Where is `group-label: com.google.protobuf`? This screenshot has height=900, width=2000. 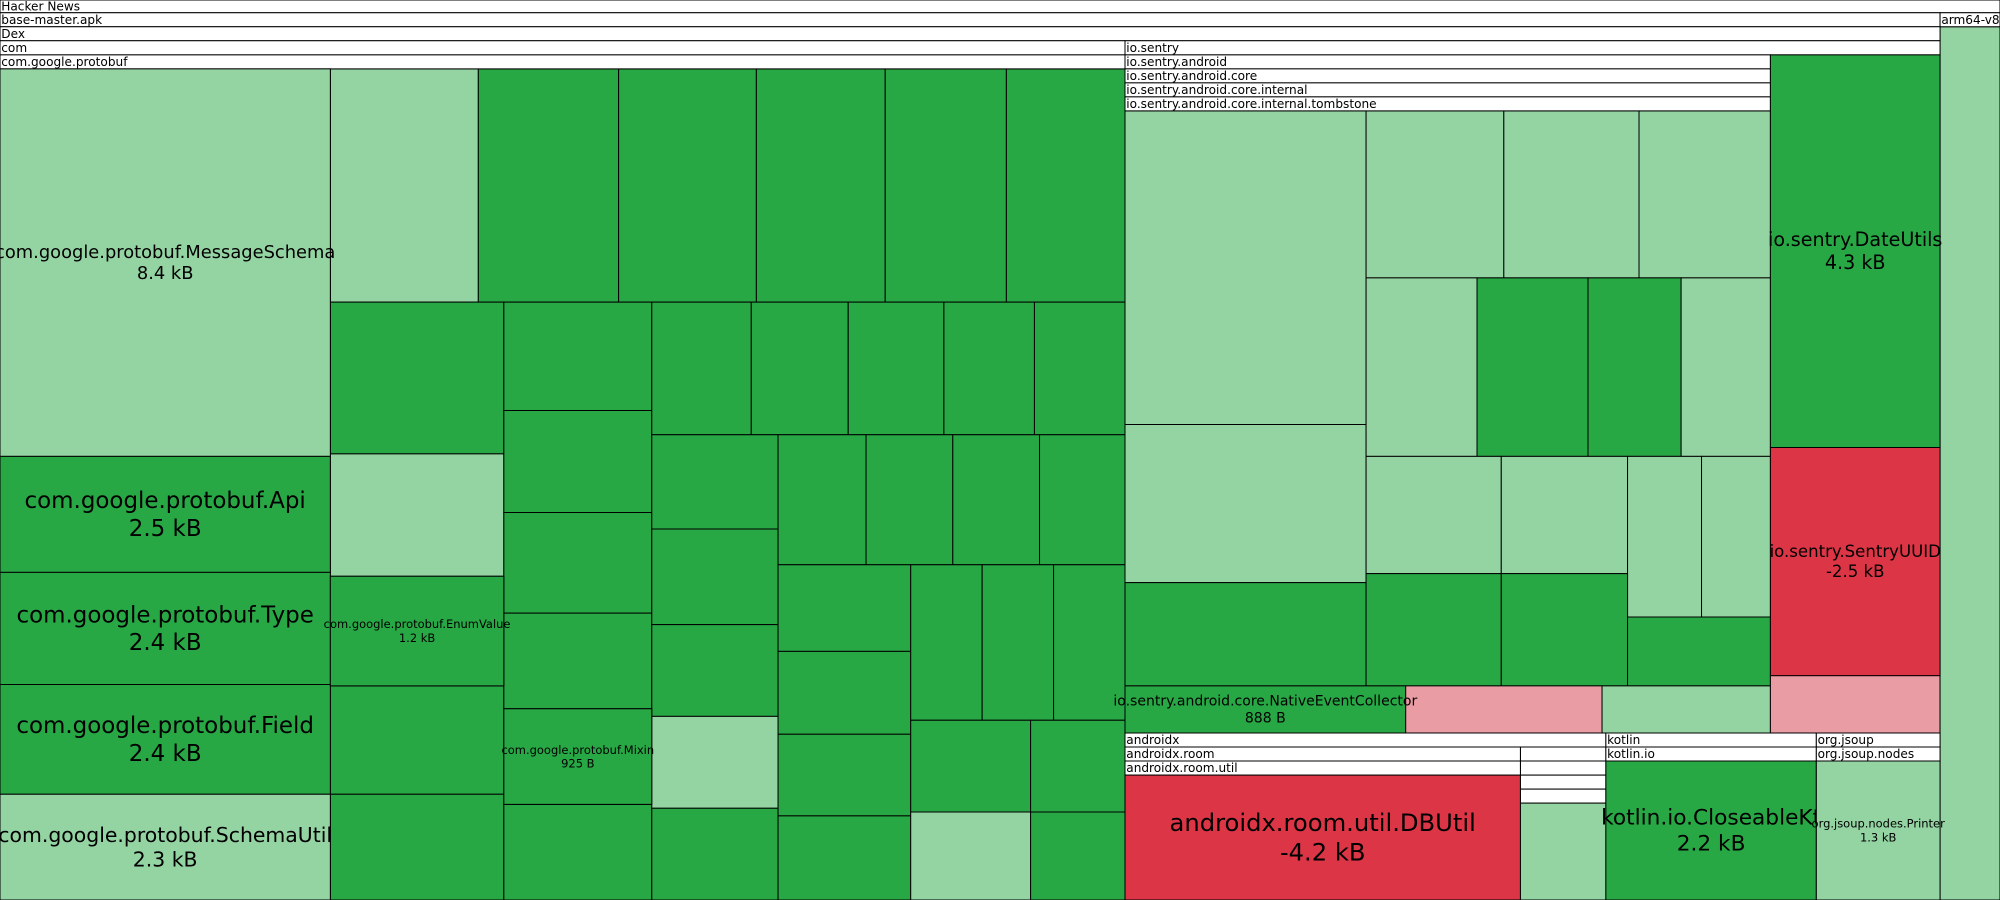
group-label: com.google.protobuf is located at coordinates (64, 62).